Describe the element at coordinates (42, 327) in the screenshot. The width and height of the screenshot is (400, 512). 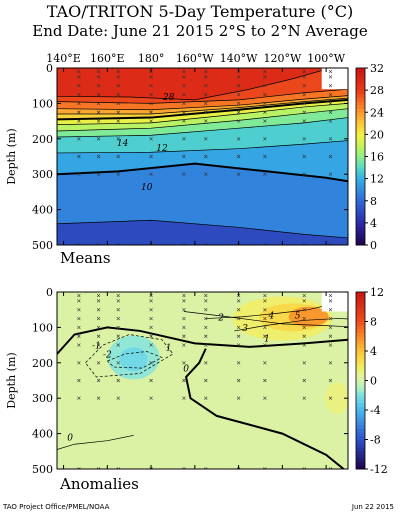
I see `y-tick-label: 100` at that location.